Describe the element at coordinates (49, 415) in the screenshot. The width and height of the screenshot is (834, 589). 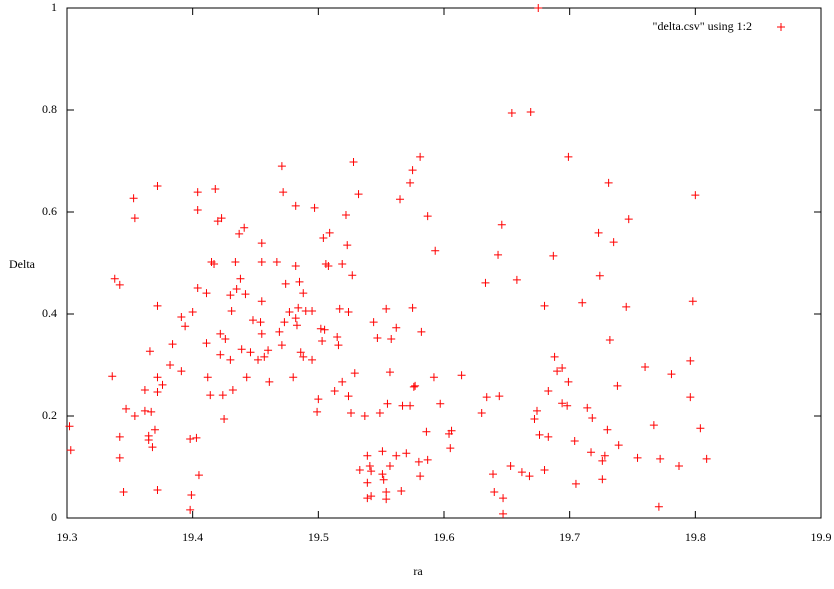
I see `y-tick-label: 0.2` at that location.